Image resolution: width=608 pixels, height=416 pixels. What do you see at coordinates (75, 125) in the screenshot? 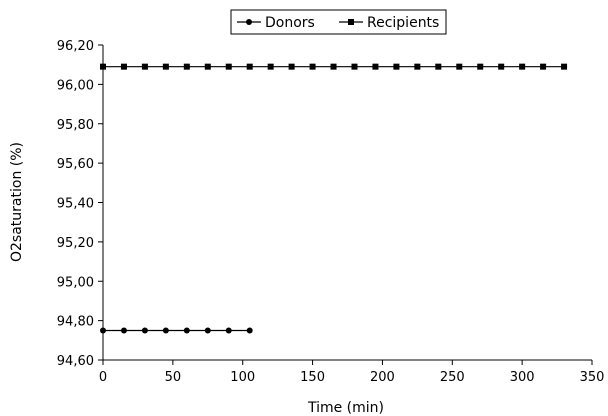
I see `y-tick-label: 95,80` at bounding box center [75, 125].